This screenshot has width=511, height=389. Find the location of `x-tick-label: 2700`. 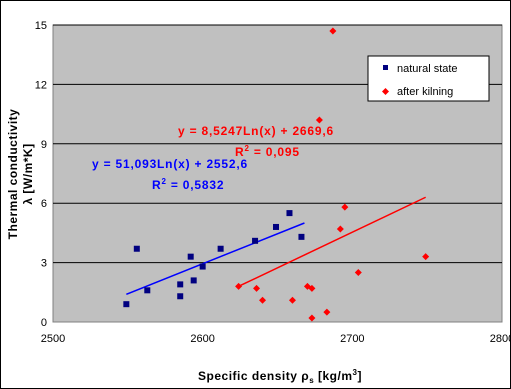

x-tick-label: 2700 is located at coordinates (352, 339).